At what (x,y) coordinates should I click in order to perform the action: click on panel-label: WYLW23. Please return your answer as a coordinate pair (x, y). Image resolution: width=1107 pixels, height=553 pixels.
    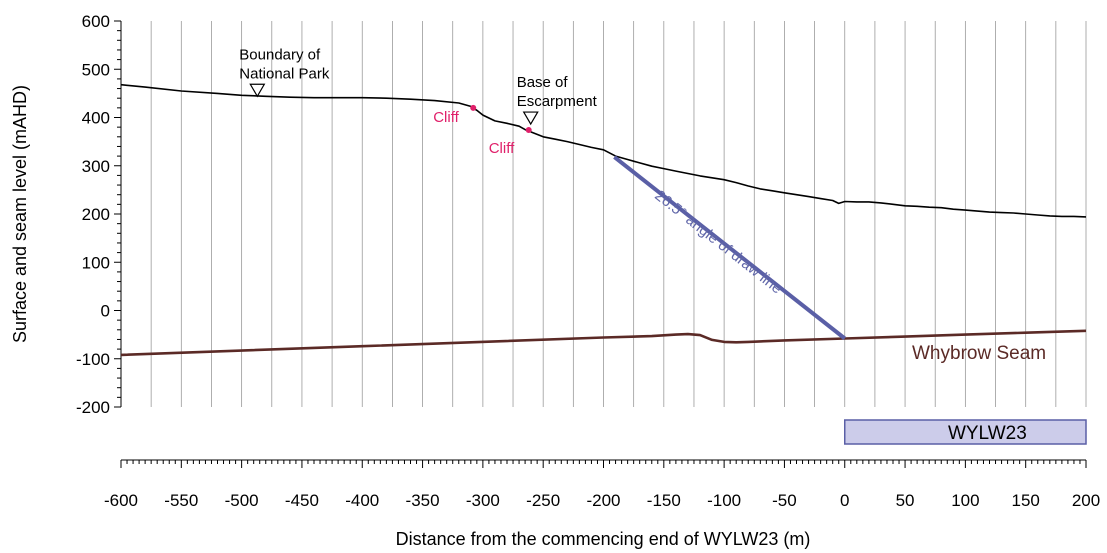
    Looking at the image, I should click on (987, 433).